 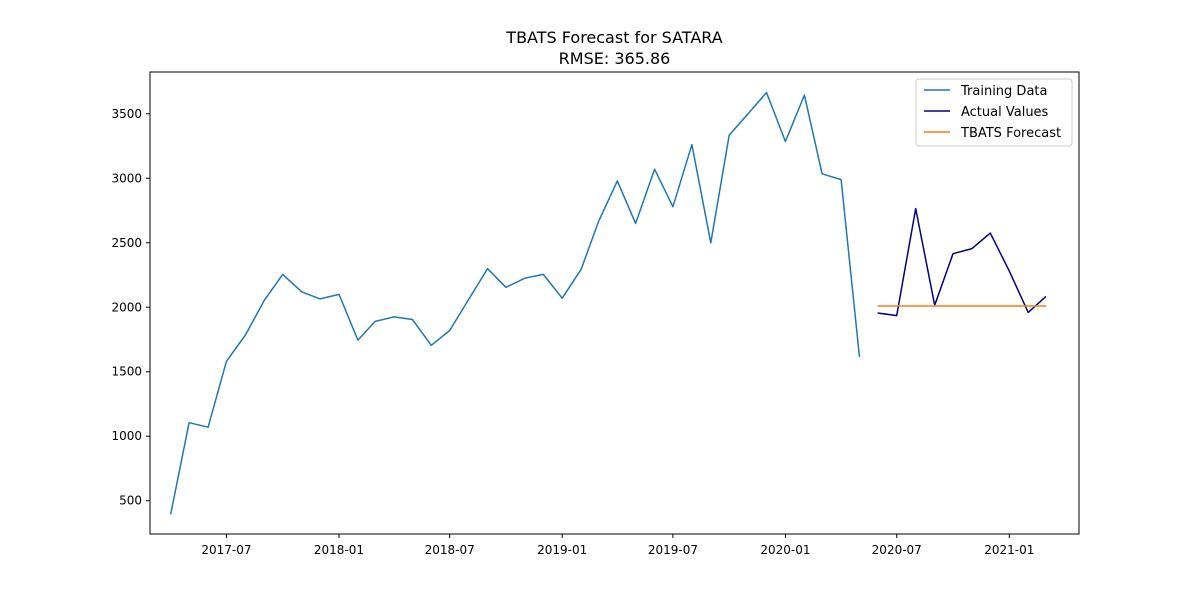 What do you see at coordinates (1010, 133) in the screenshot?
I see `legend-label: TBATS Forecast` at bounding box center [1010, 133].